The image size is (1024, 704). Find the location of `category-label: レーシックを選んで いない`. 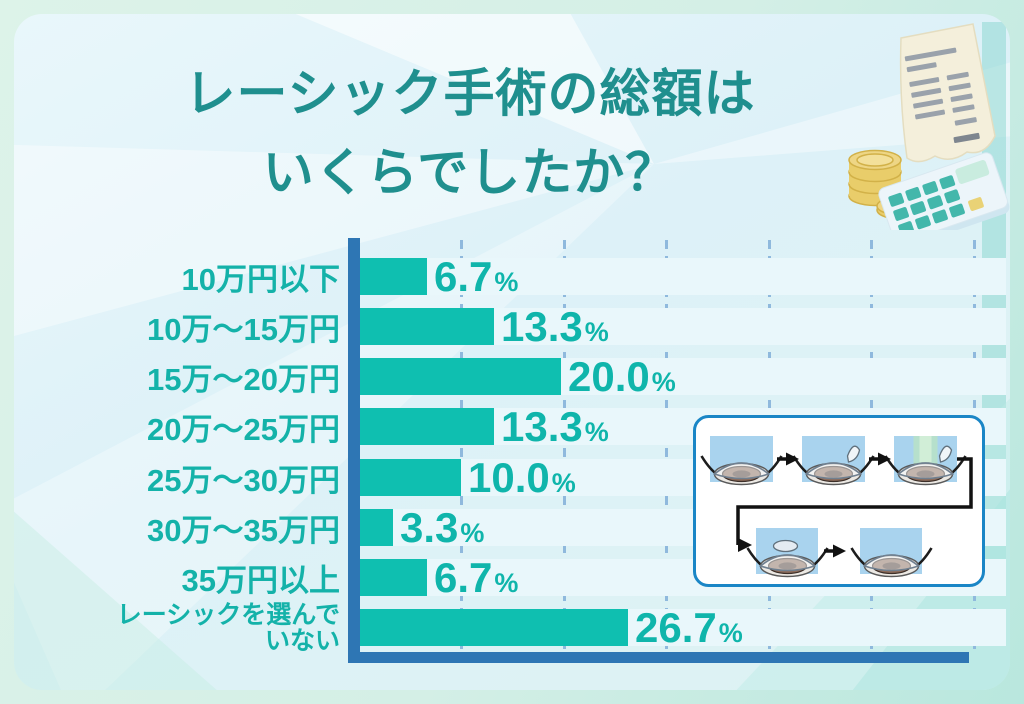

category-label: レーシックを選んで いない is located at coordinates (228, 627).